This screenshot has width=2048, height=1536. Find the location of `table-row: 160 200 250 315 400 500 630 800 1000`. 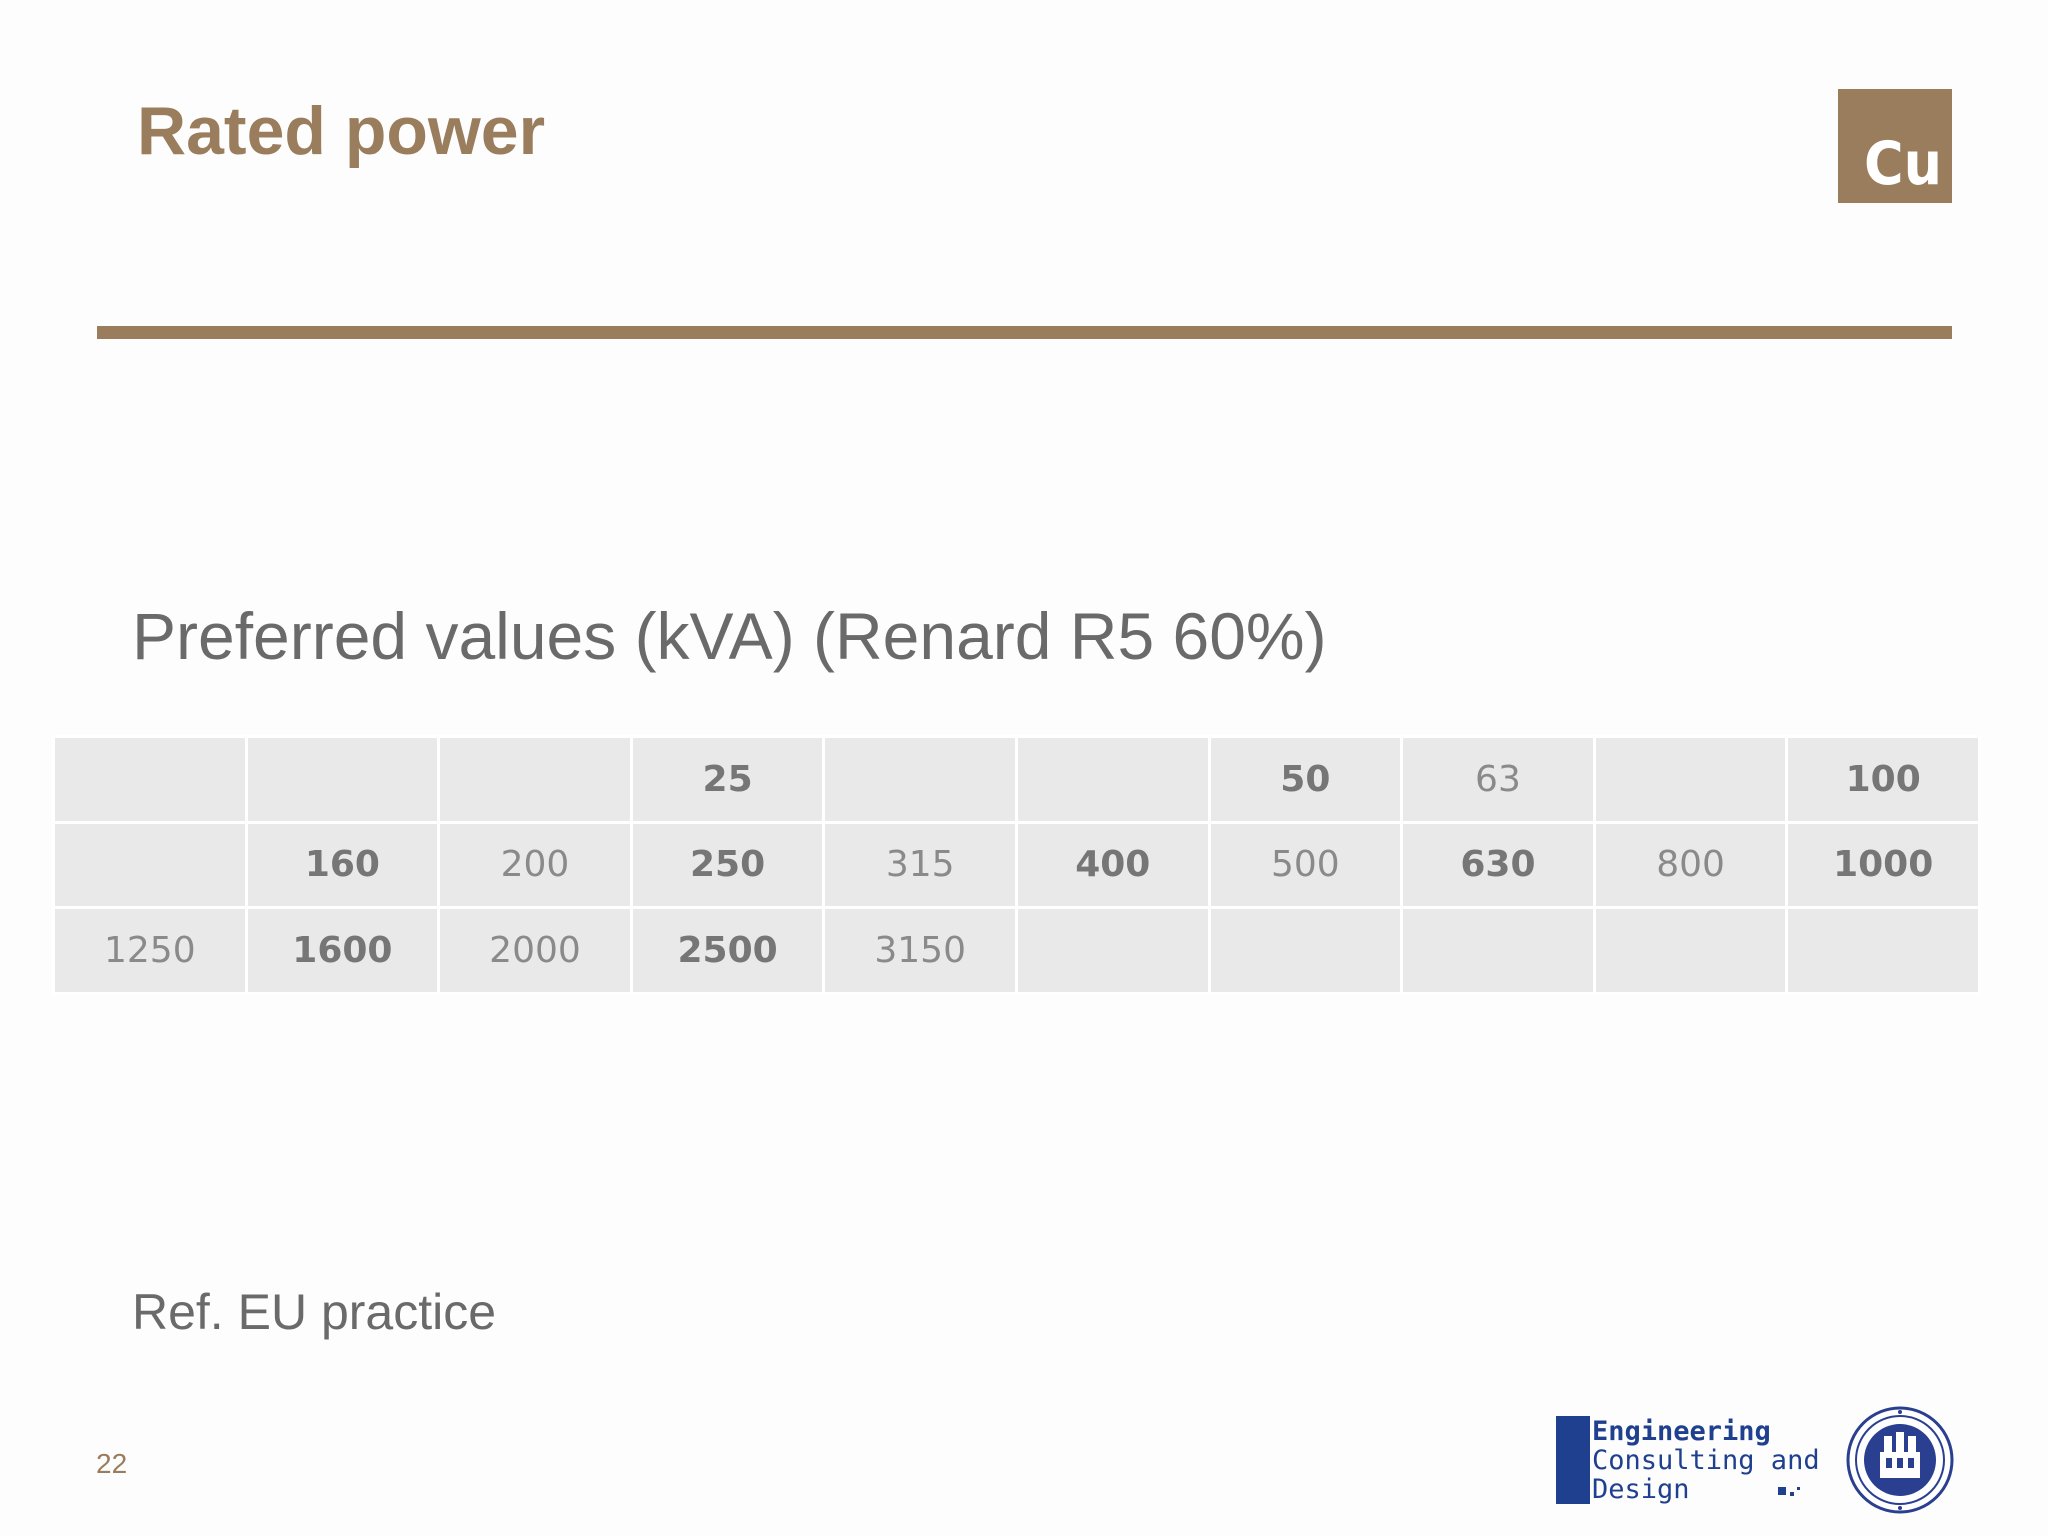

table-row: 160 200 250 315 400 500 630 800 1000 is located at coordinates (1016, 865).